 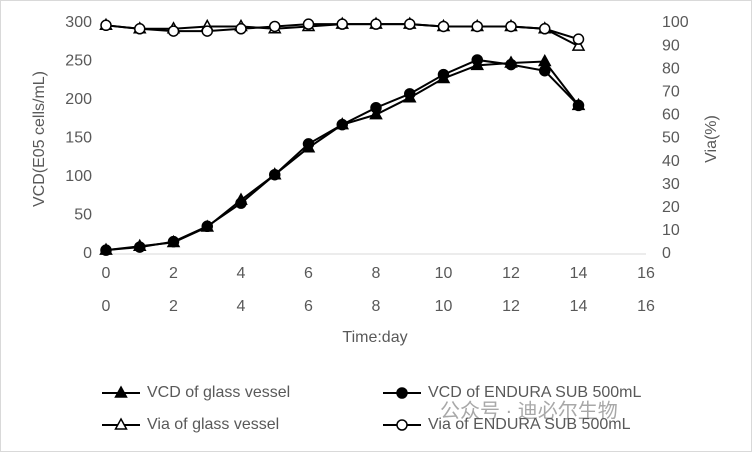 What do you see at coordinates (444, 306) in the screenshot?
I see `x2-tick-label: 10` at bounding box center [444, 306].